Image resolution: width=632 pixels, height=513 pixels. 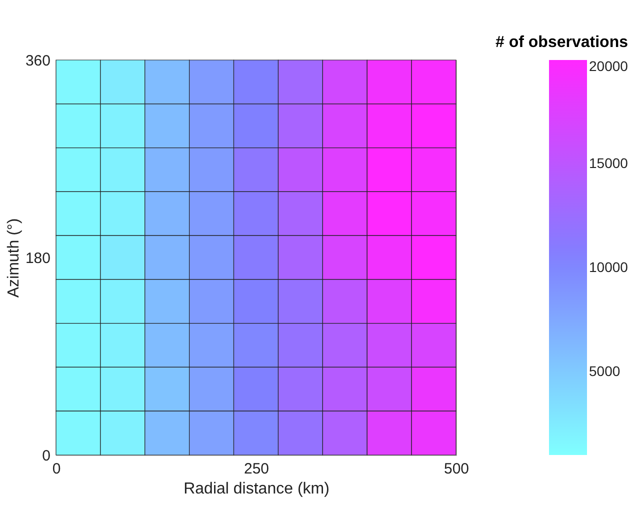 What do you see at coordinates (257, 469) in the screenshot?
I see `x-tick-label: 250` at bounding box center [257, 469].